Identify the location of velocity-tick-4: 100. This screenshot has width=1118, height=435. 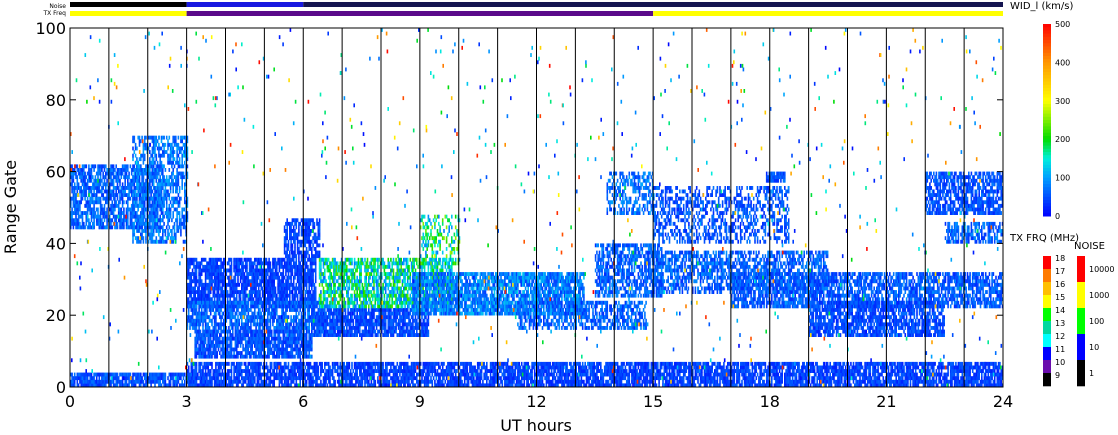
(1062, 178).